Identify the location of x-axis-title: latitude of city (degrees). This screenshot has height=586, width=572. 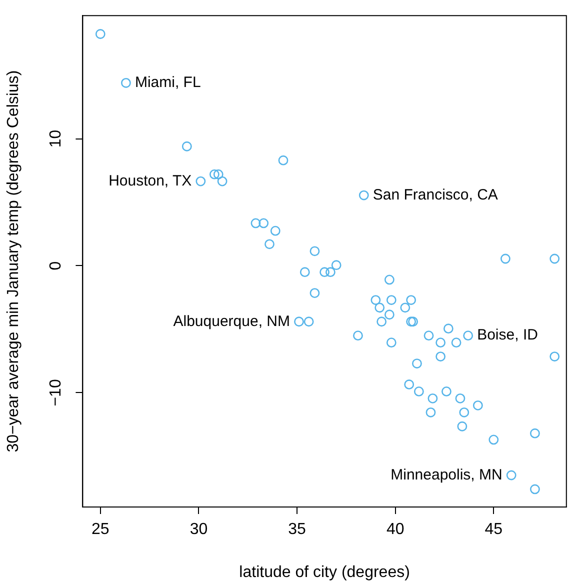
(324, 572).